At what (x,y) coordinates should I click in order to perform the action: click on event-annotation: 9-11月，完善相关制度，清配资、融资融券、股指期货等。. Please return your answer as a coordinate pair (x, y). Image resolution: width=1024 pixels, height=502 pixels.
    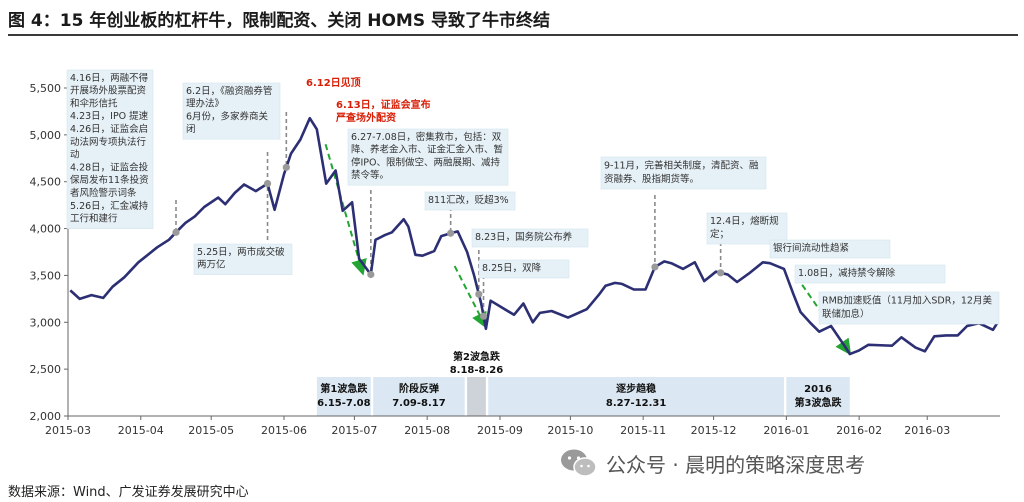
    Looking at the image, I should click on (683, 173).